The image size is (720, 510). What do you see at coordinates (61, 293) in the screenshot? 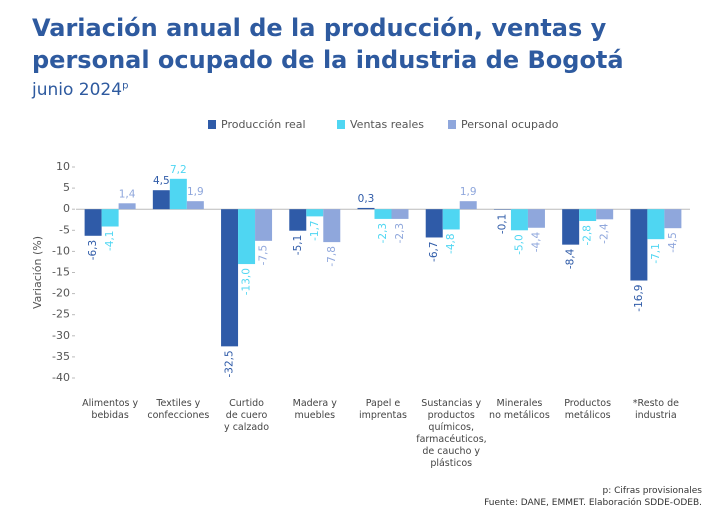
I see `y-tick-label: -20` at bounding box center [61, 293].